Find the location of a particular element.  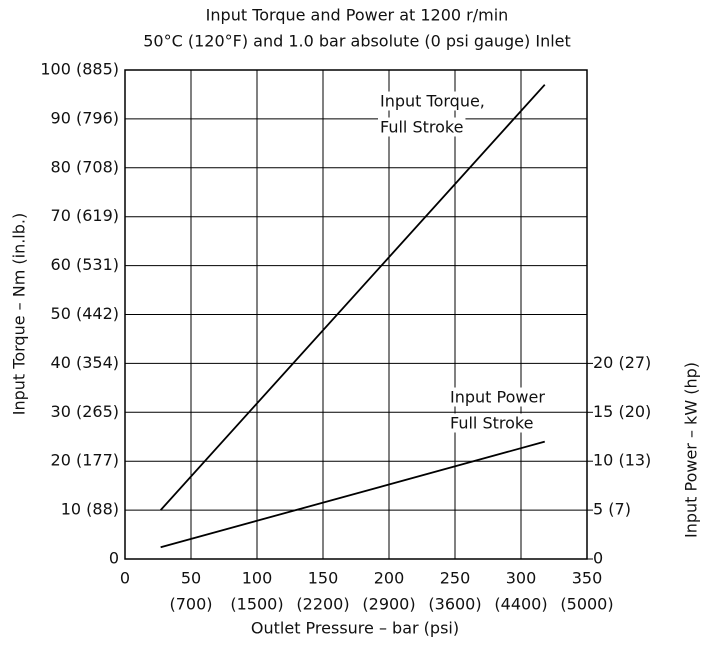

x-tick-label: 350 is located at coordinates (587, 578).